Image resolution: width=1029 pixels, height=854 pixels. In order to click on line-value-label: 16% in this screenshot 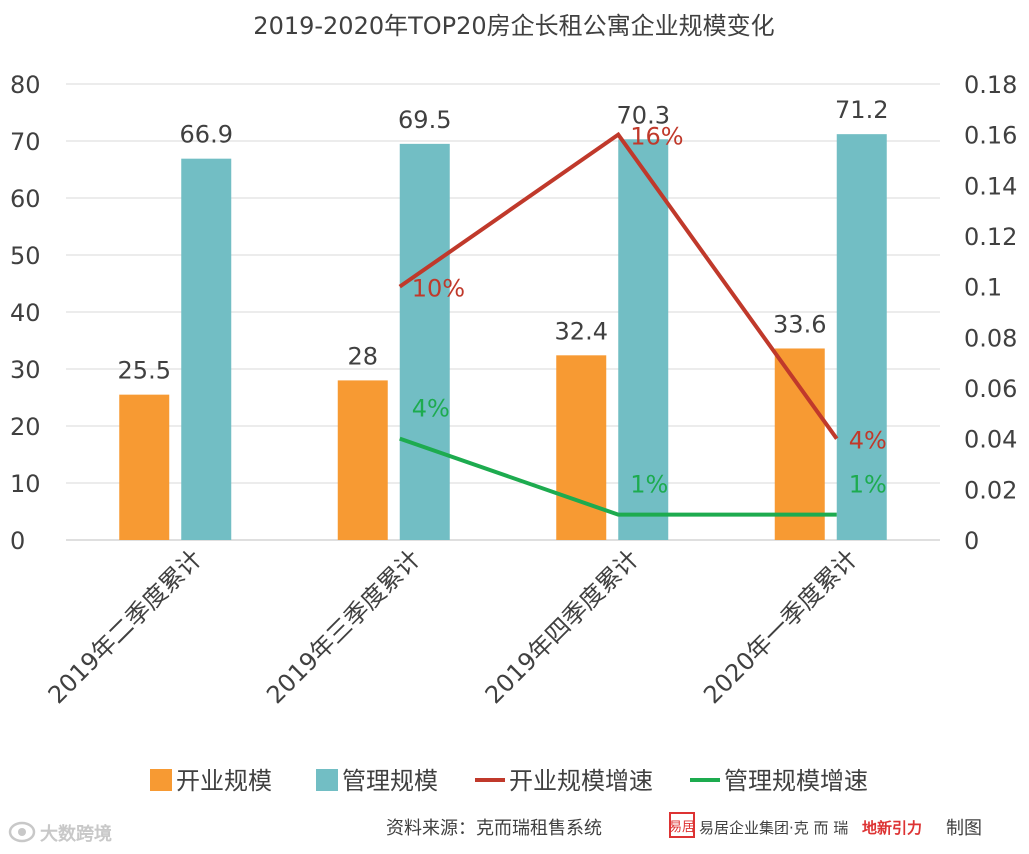, I will do `click(656, 137)`.